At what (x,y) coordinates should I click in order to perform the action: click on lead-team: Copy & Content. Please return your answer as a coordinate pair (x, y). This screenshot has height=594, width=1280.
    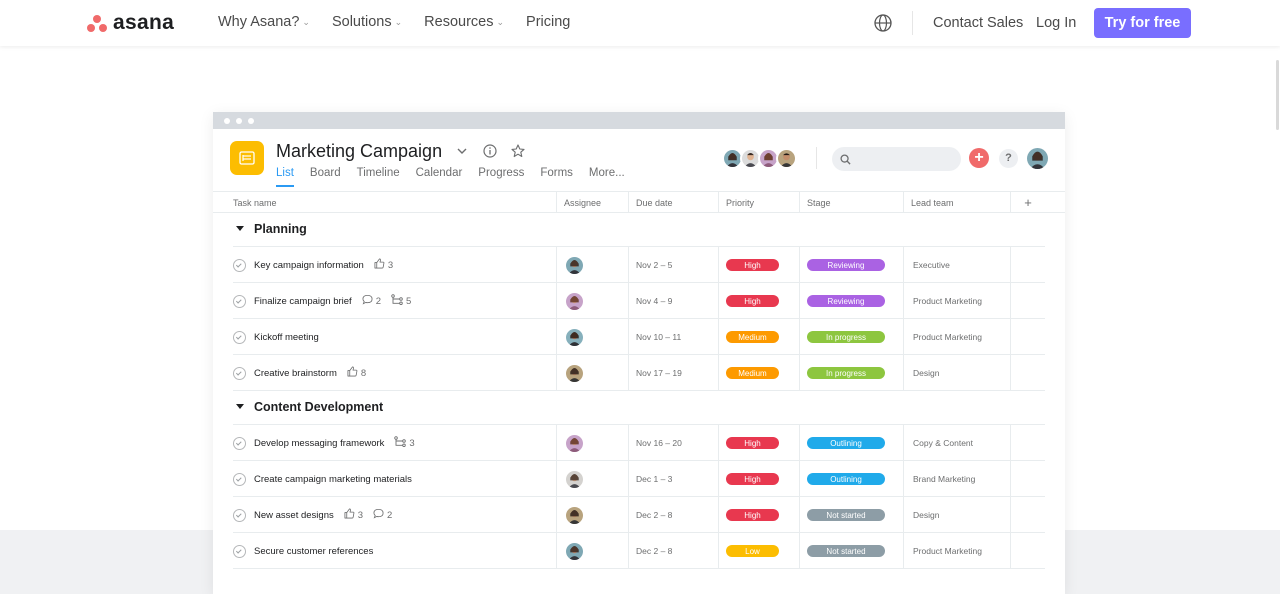
    Looking at the image, I should click on (943, 443).